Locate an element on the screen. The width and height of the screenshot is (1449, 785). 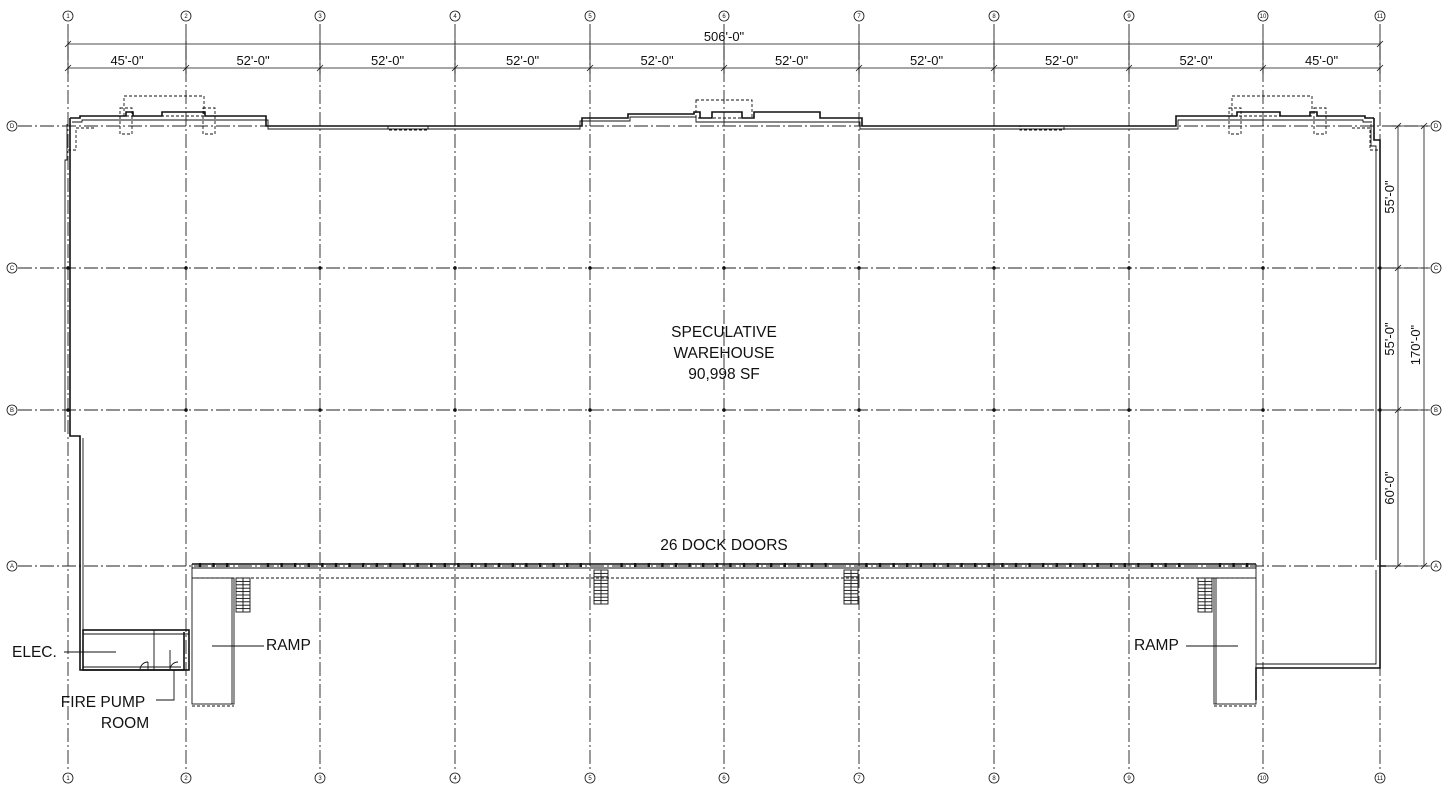
grid-bubble-top-2-circle is located at coordinates (186, 16).